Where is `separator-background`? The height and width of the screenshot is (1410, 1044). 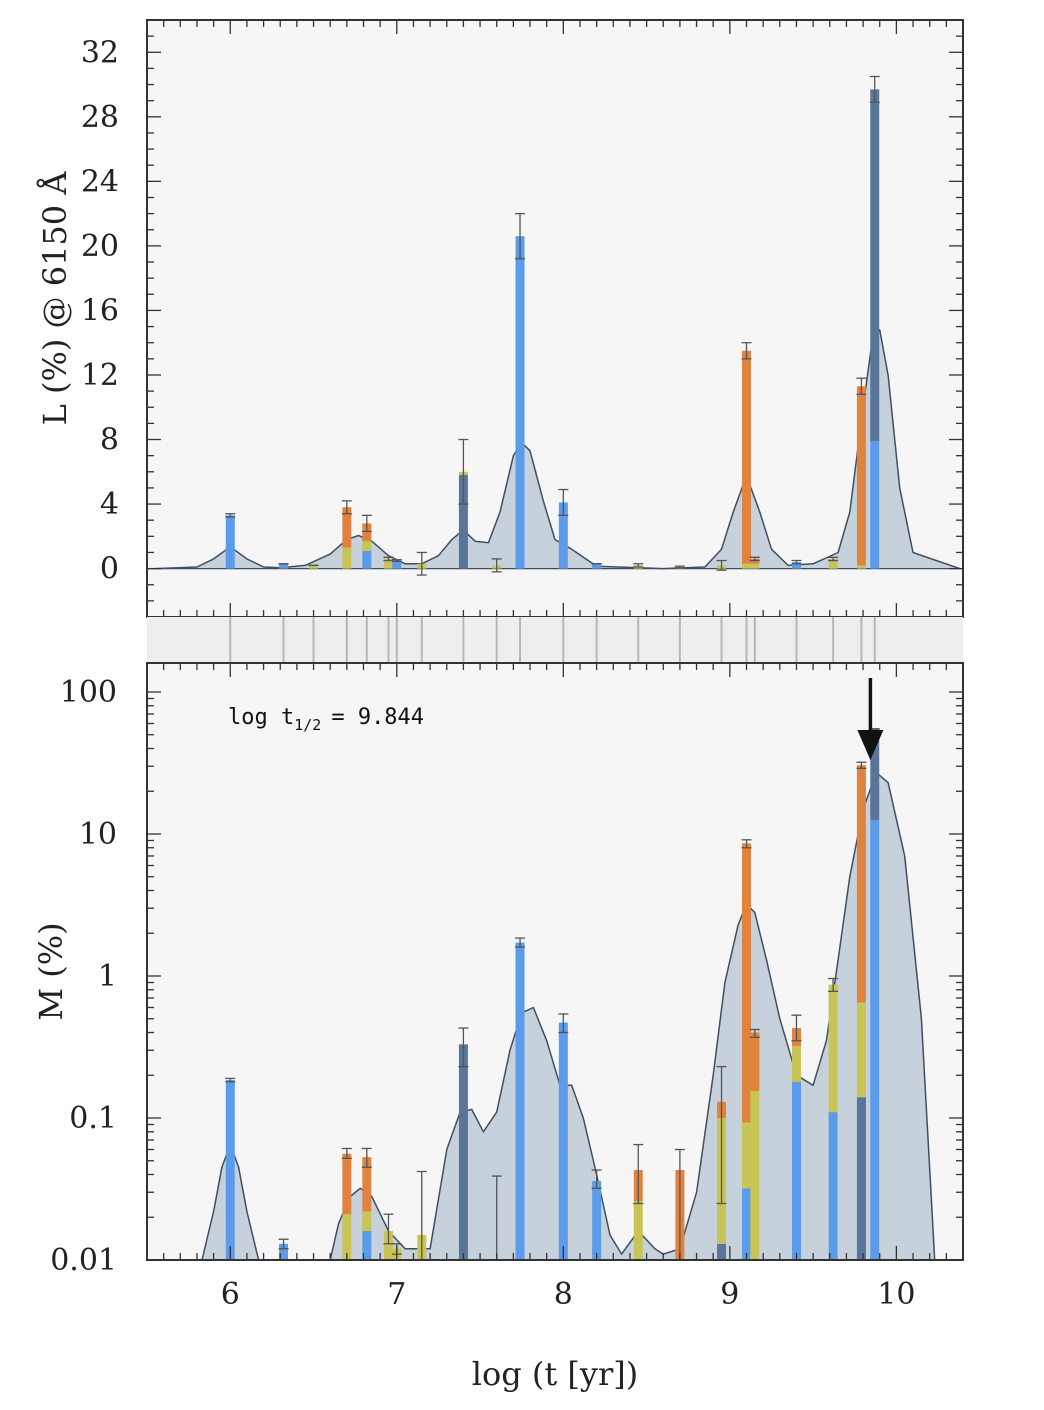
separator-background is located at coordinates (555, 640).